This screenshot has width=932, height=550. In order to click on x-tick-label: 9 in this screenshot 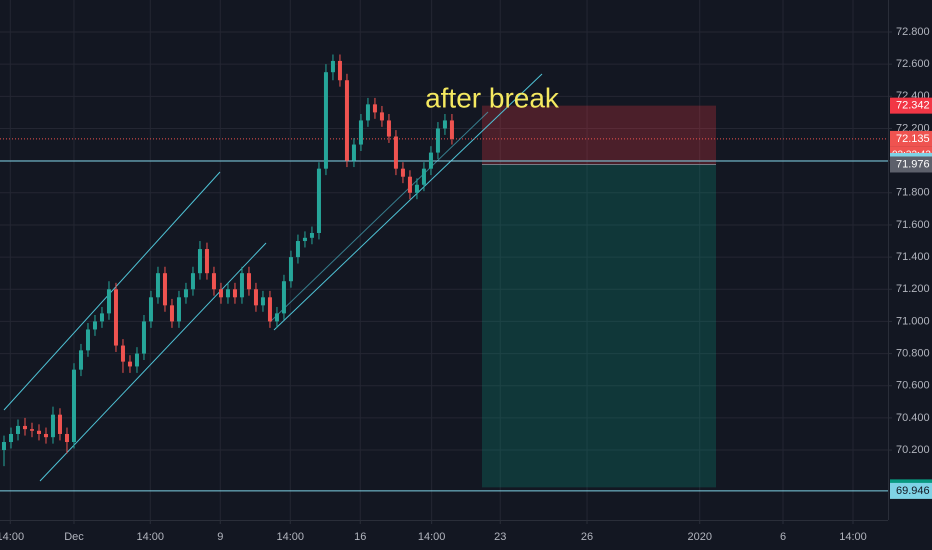, I will do `click(220, 537)`.